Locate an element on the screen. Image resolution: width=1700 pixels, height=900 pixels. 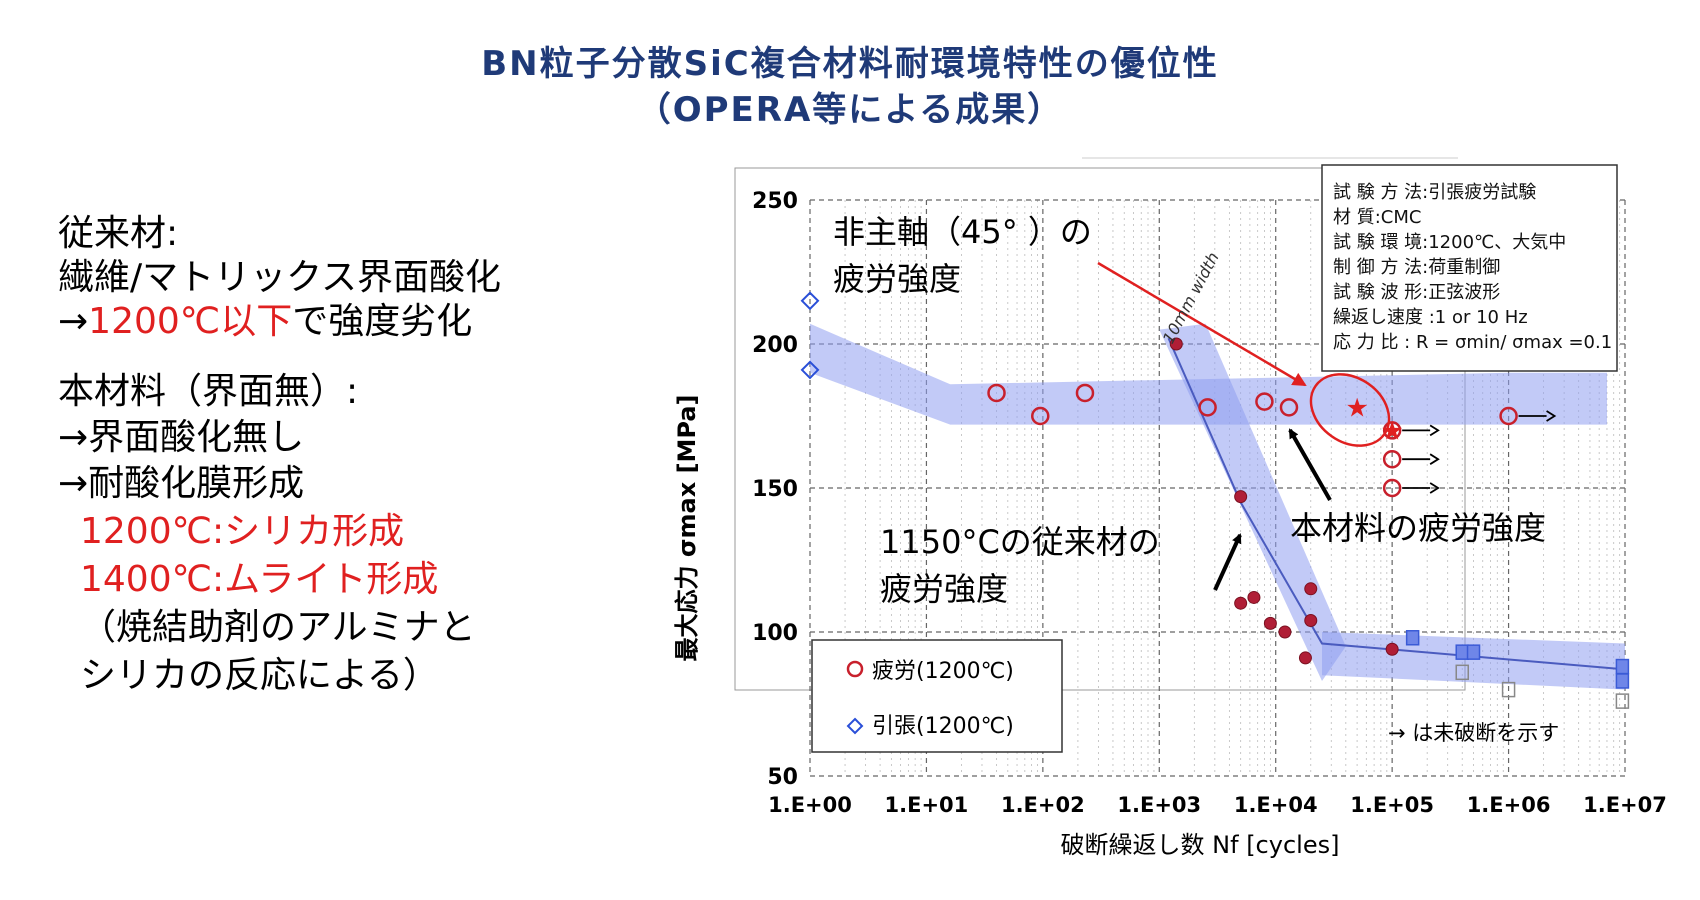
info-line: 材 質:CMC is located at coordinates (1377, 217).